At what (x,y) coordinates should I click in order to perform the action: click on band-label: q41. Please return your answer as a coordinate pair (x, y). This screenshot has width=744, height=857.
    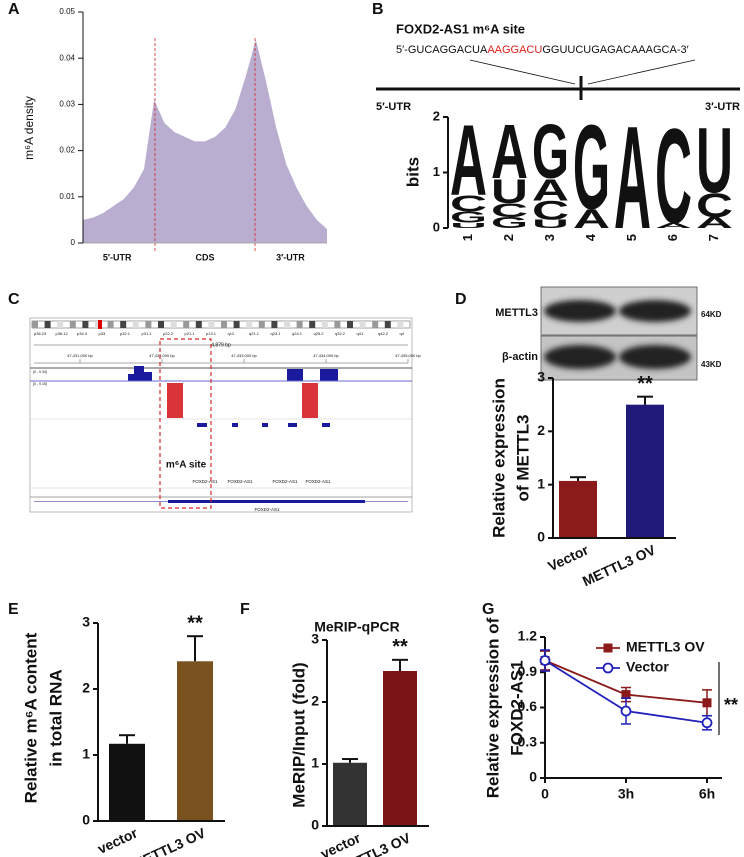
    Looking at the image, I should click on (360, 333).